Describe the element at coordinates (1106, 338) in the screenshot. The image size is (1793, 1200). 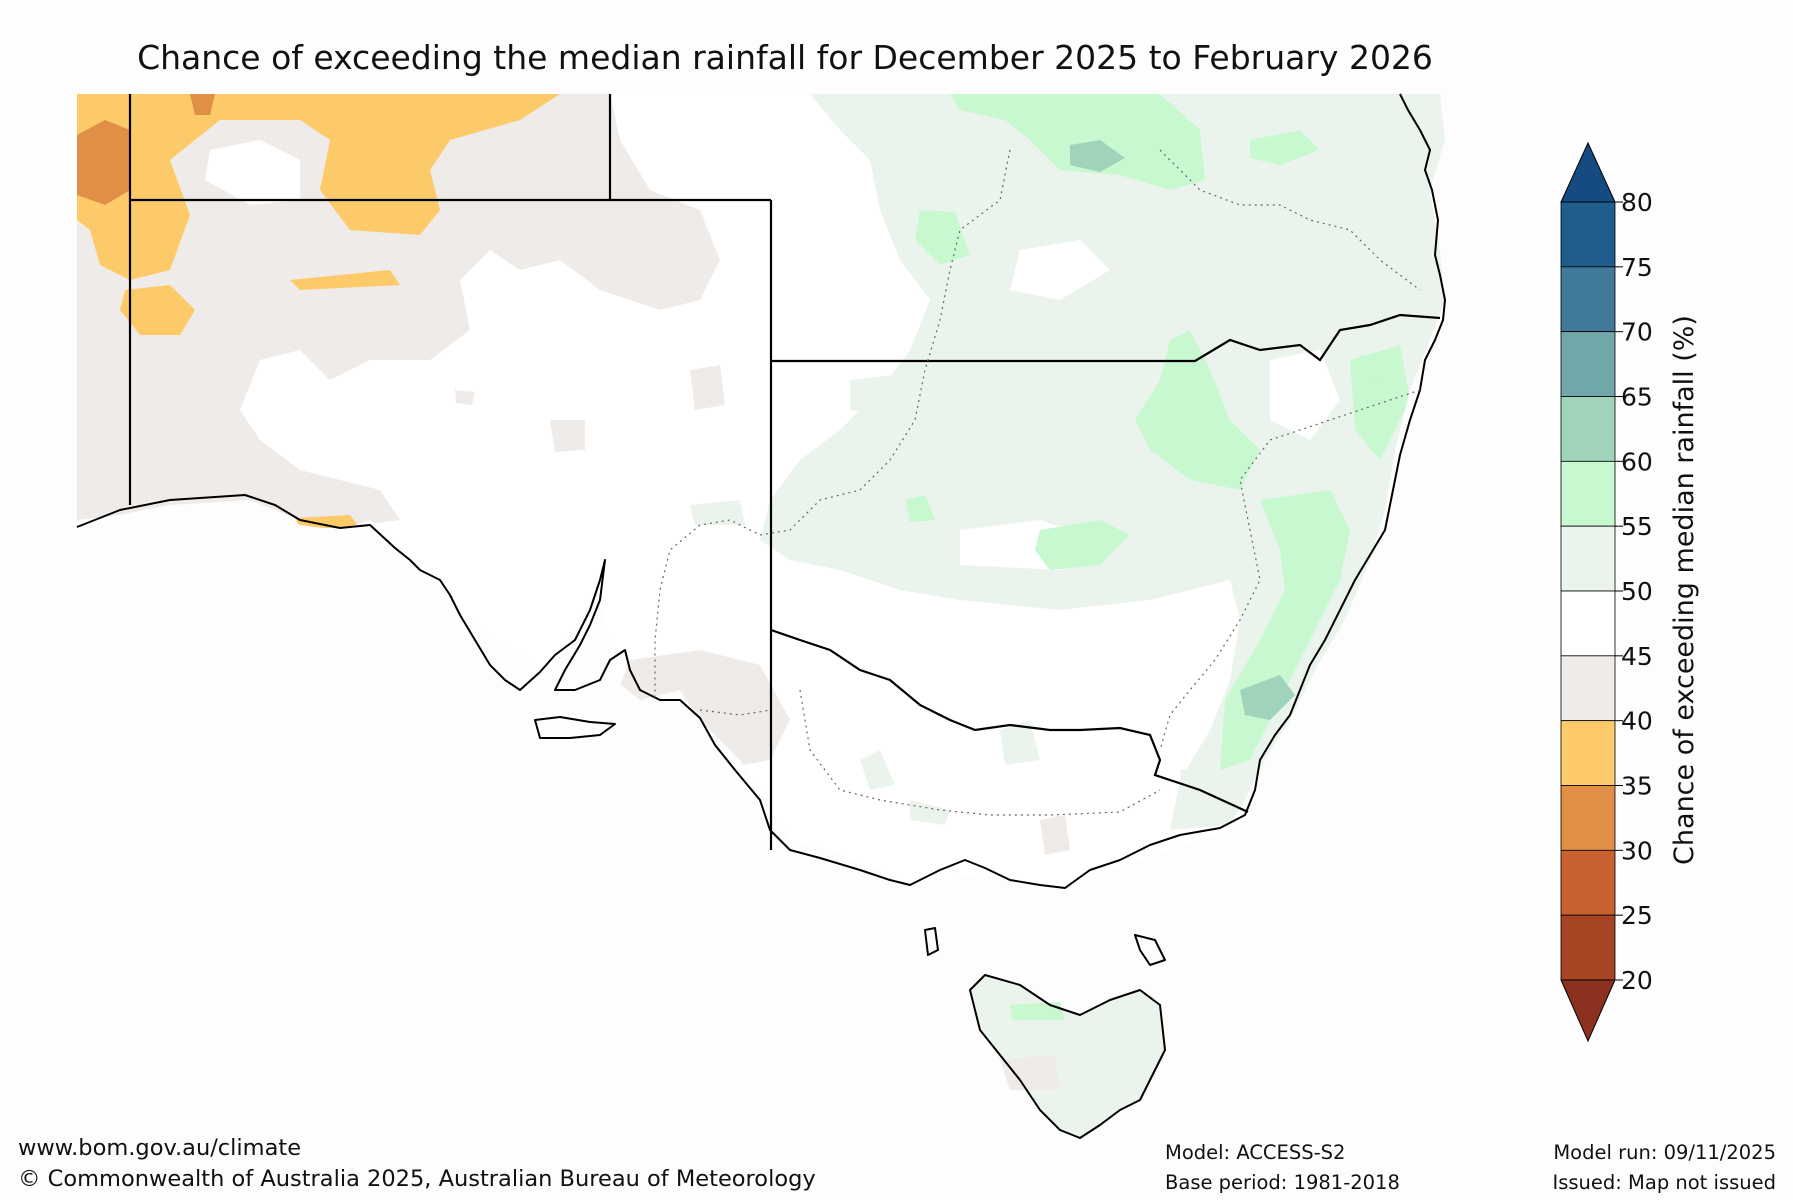
I see `border-qld-nsw` at that location.